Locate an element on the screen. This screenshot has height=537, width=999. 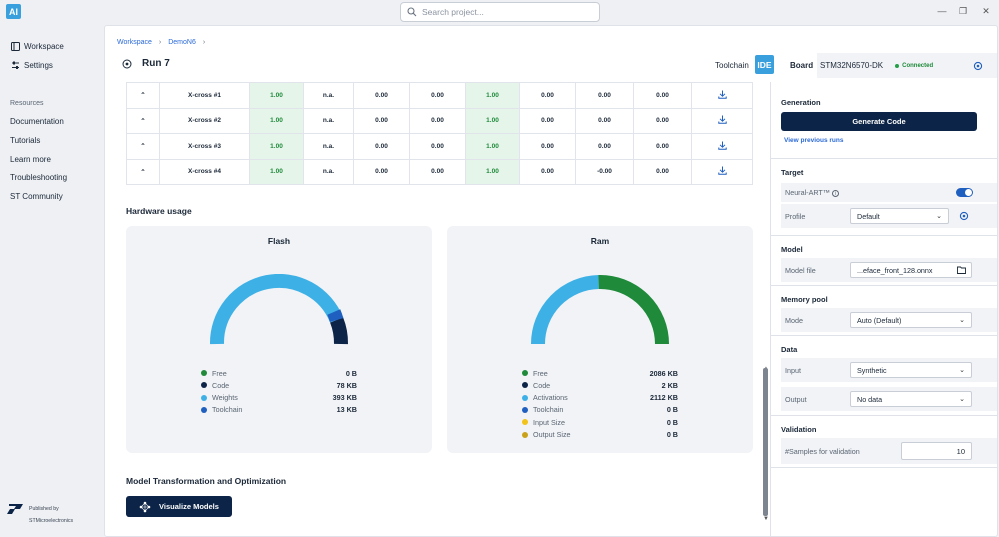
board-selector: STM32N6570-DK Connected is located at coordinates (907, 65).